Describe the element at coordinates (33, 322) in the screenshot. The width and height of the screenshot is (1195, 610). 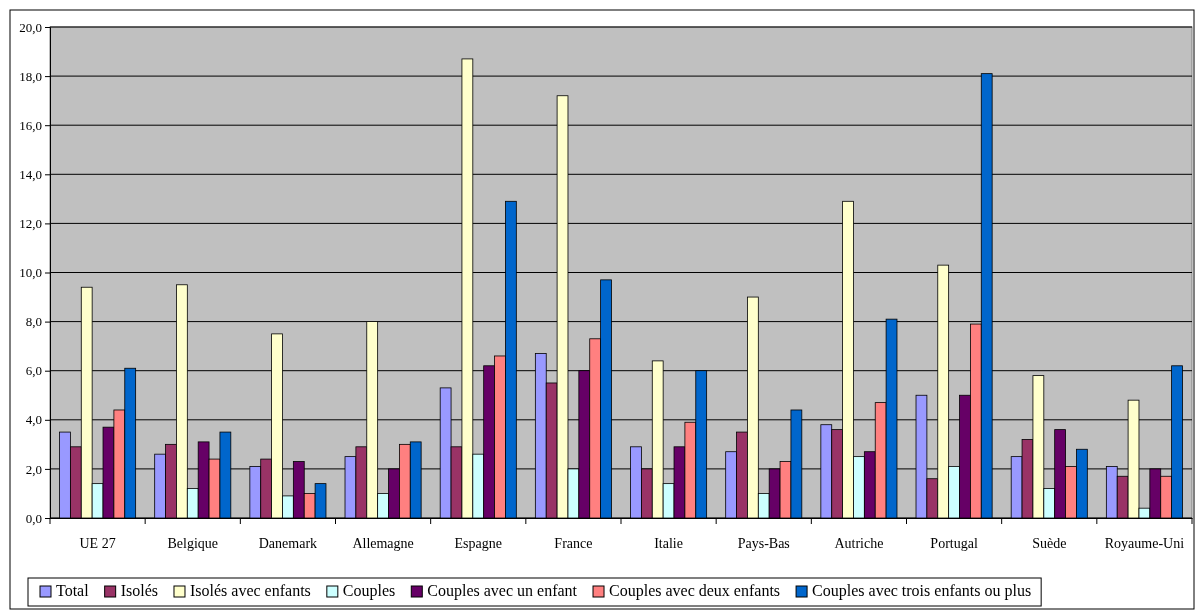
I see `y-tick-label: 8,0` at that location.